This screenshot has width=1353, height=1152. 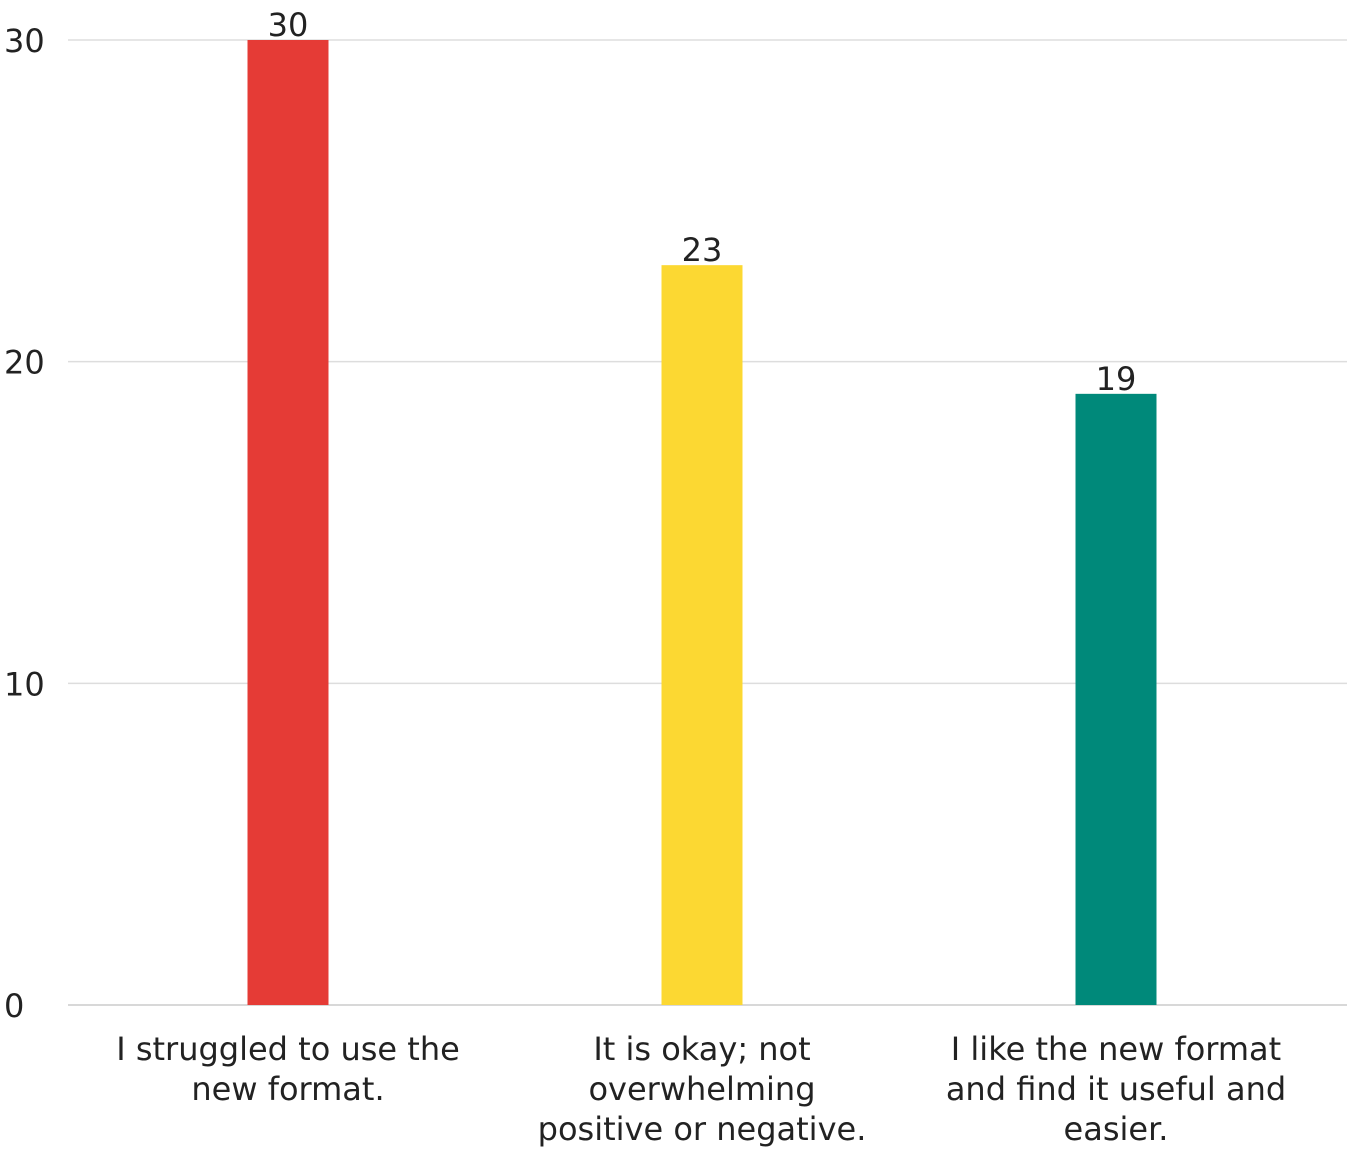 I want to click on y-axis-ticks: 0 10 20 30, so click(x=24, y=523).